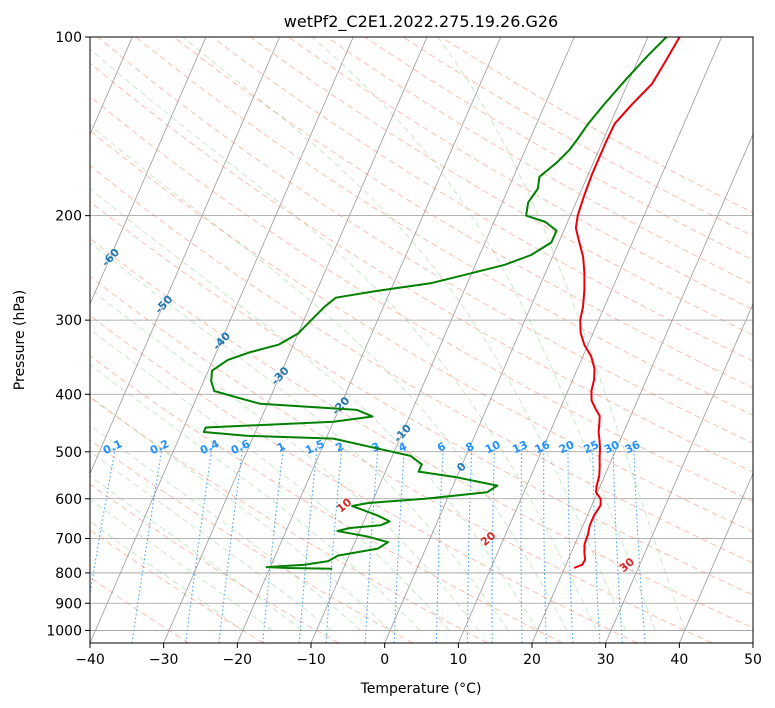 The height and width of the screenshot is (708, 775). What do you see at coordinates (418, 655) in the screenshot?
I see `x-axis: −40 −30 −20 −10 0 10 20 30 40 50` at bounding box center [418, 655].